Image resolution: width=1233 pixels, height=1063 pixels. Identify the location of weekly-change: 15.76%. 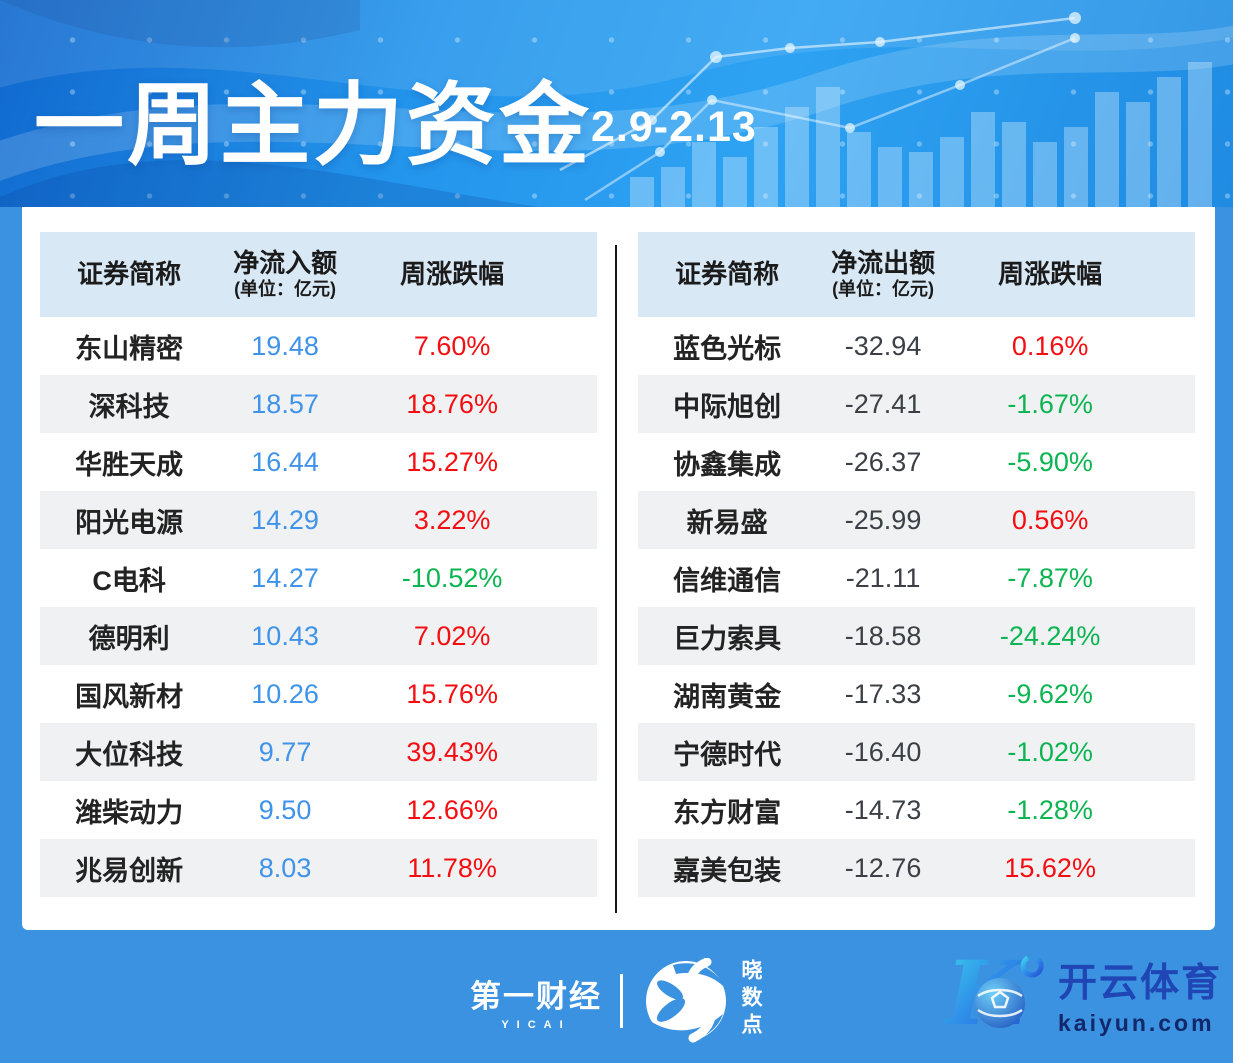
(452, 693).